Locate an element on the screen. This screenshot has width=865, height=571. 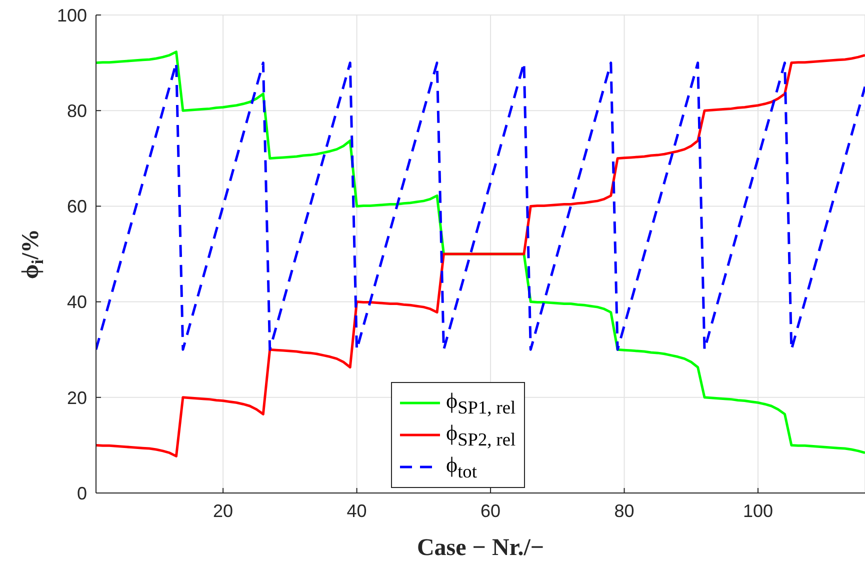
legend-label: ϕ$_{tot}$ is located at coordinates (461, 467).